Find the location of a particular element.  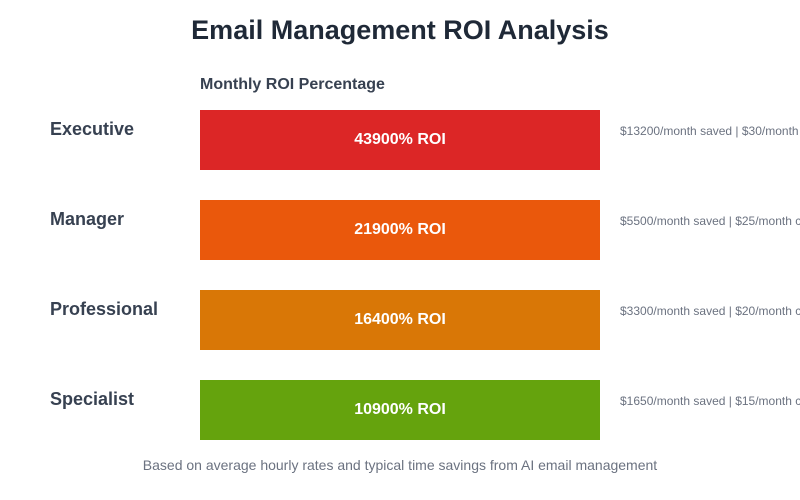

bar: 21900% ROI is located at coordinates (400, 230).